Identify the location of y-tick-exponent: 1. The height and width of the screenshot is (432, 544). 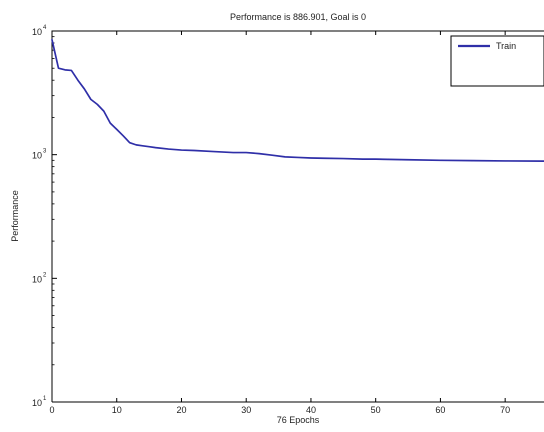
(45, 399).